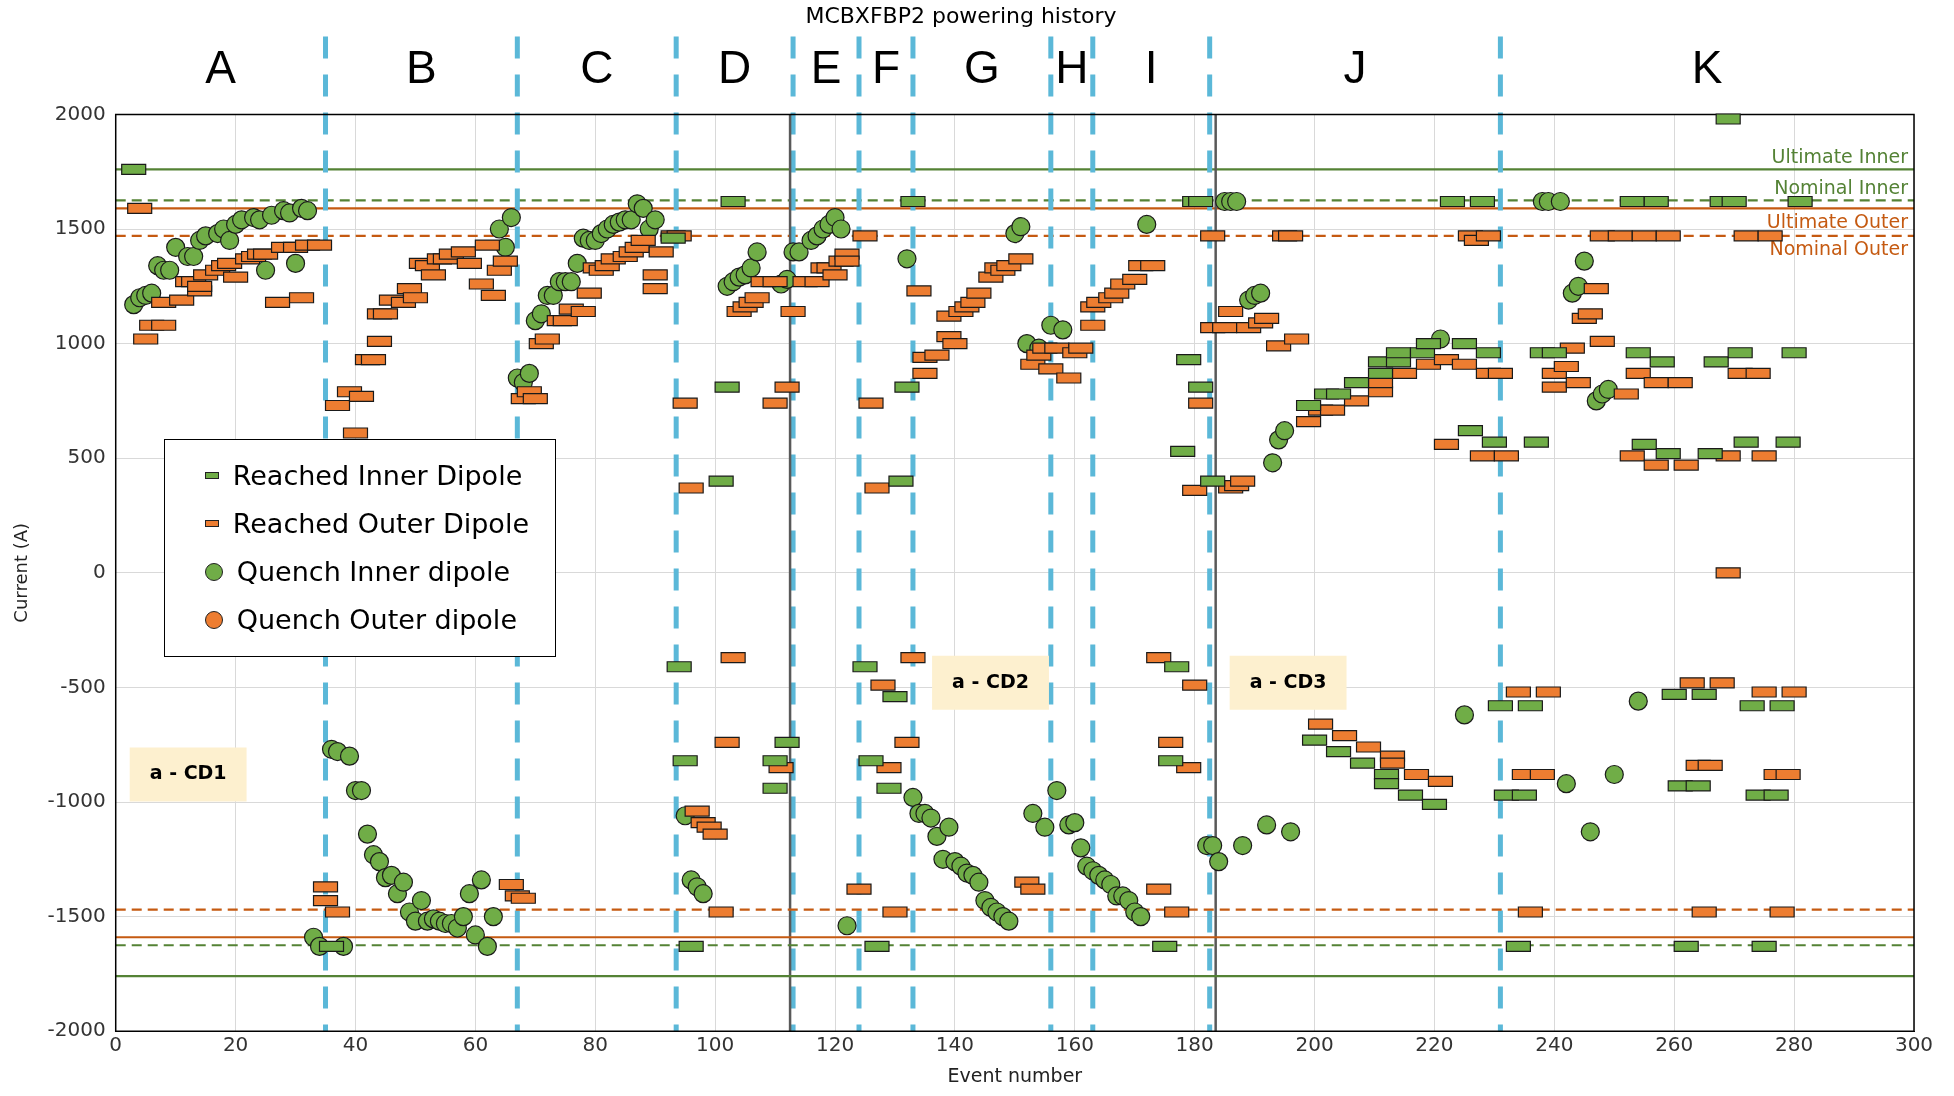 This screenshot has width=1954, height=1096. I want to click on y-tick-label: 1000, so click(80, 341).